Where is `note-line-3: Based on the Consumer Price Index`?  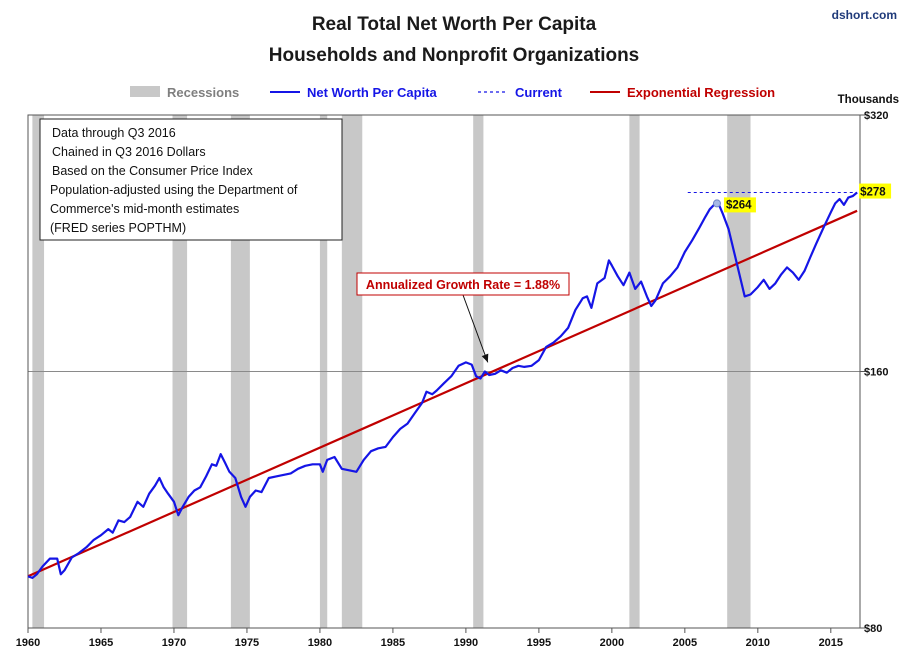
note-line-3: Based on the Consumer Price Index is located at coordinates (153, 171).